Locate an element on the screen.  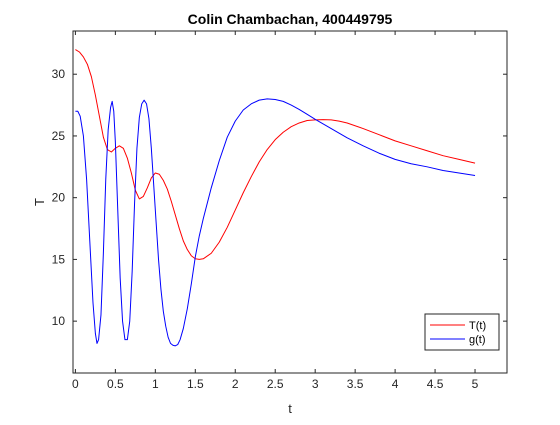
chart-title: Colin Chambachan, 400449795 is located at coordinates (290, 19).